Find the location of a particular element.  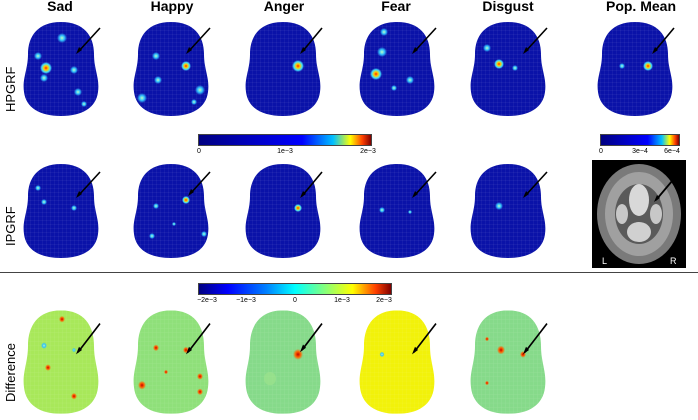

brain-map-diff-happy is located at coordinates (172, 362).